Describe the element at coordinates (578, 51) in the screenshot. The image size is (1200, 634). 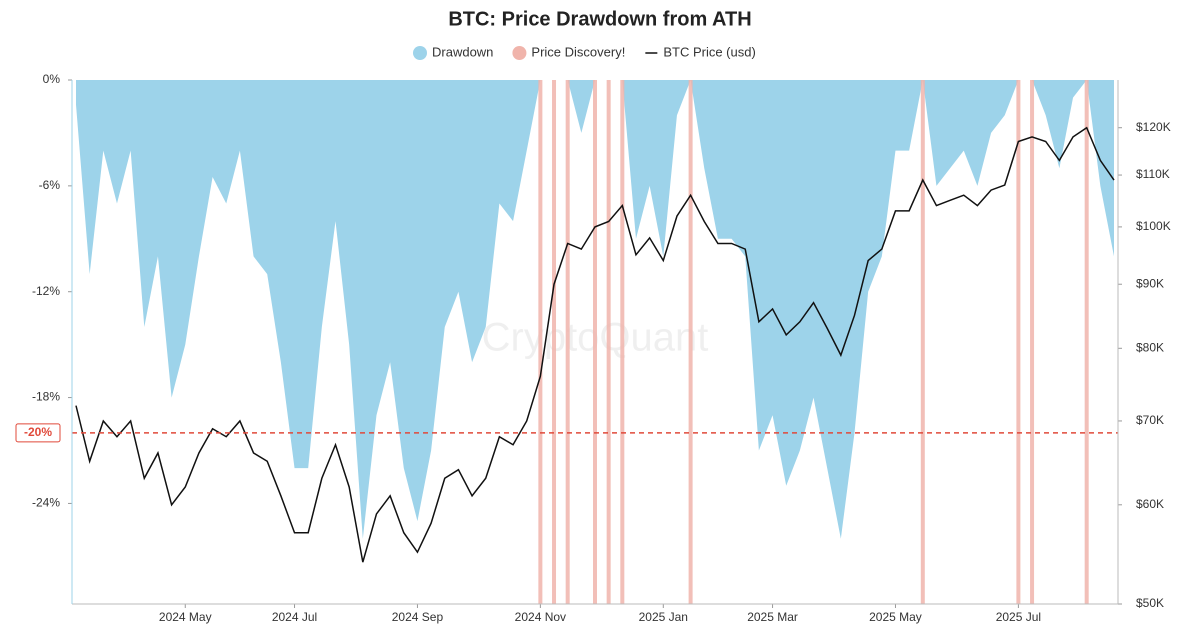
I see `legend-label: Price Discovery!` at that location.